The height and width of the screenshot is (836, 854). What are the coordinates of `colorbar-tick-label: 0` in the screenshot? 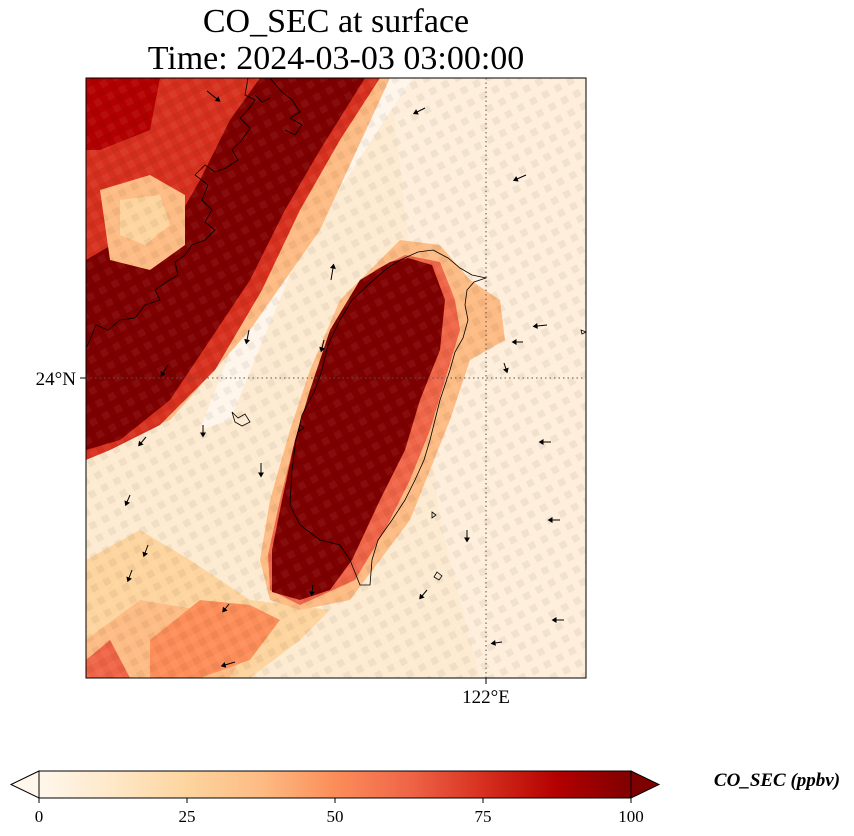 It's located at (39, 816).